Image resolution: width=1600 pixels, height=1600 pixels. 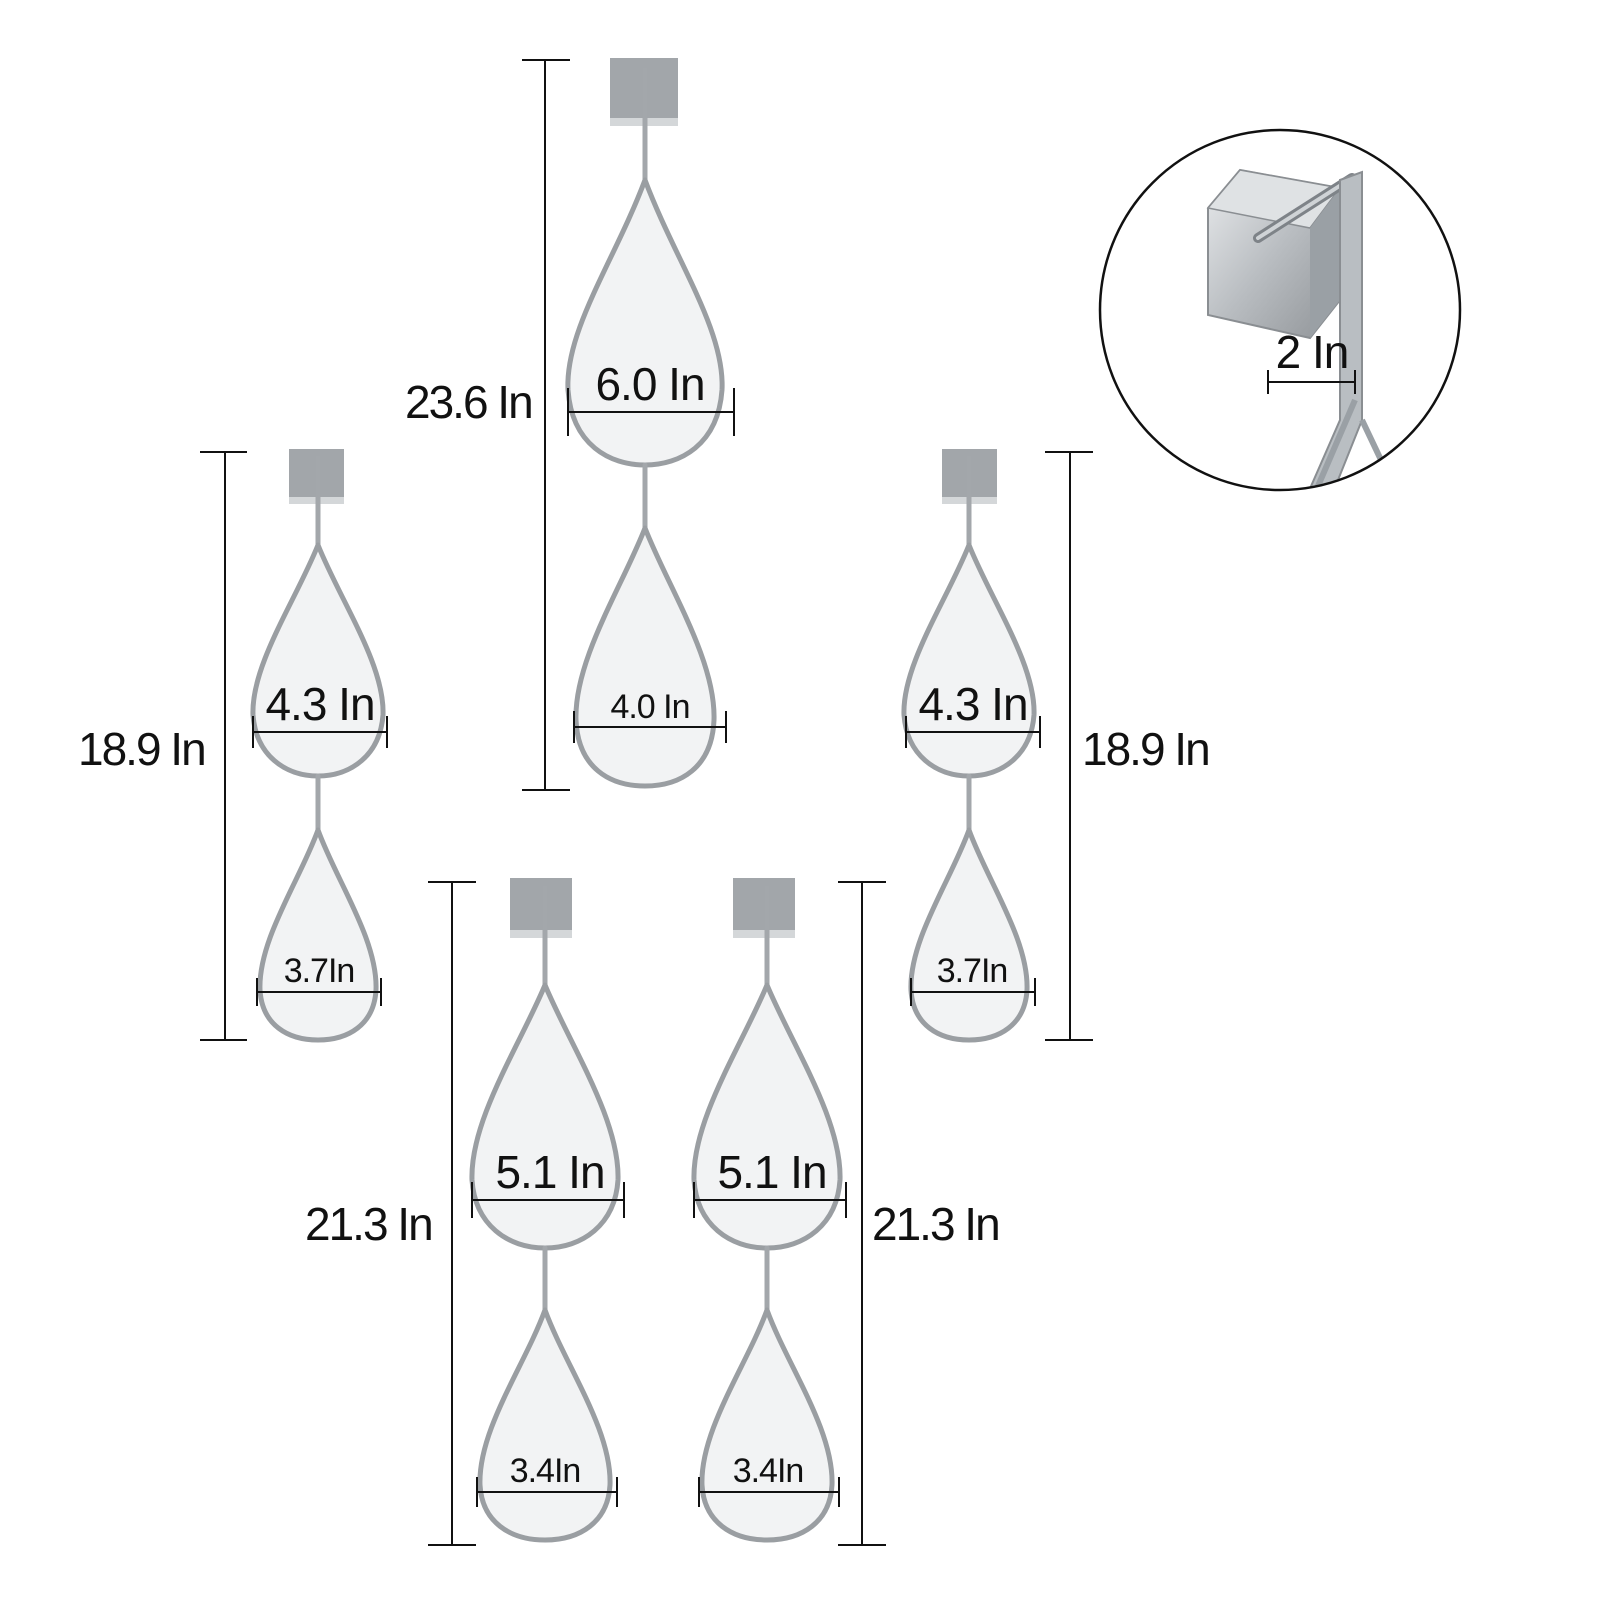 I want to click on hook-width-dimension-line, so click(x=1311, y=382).